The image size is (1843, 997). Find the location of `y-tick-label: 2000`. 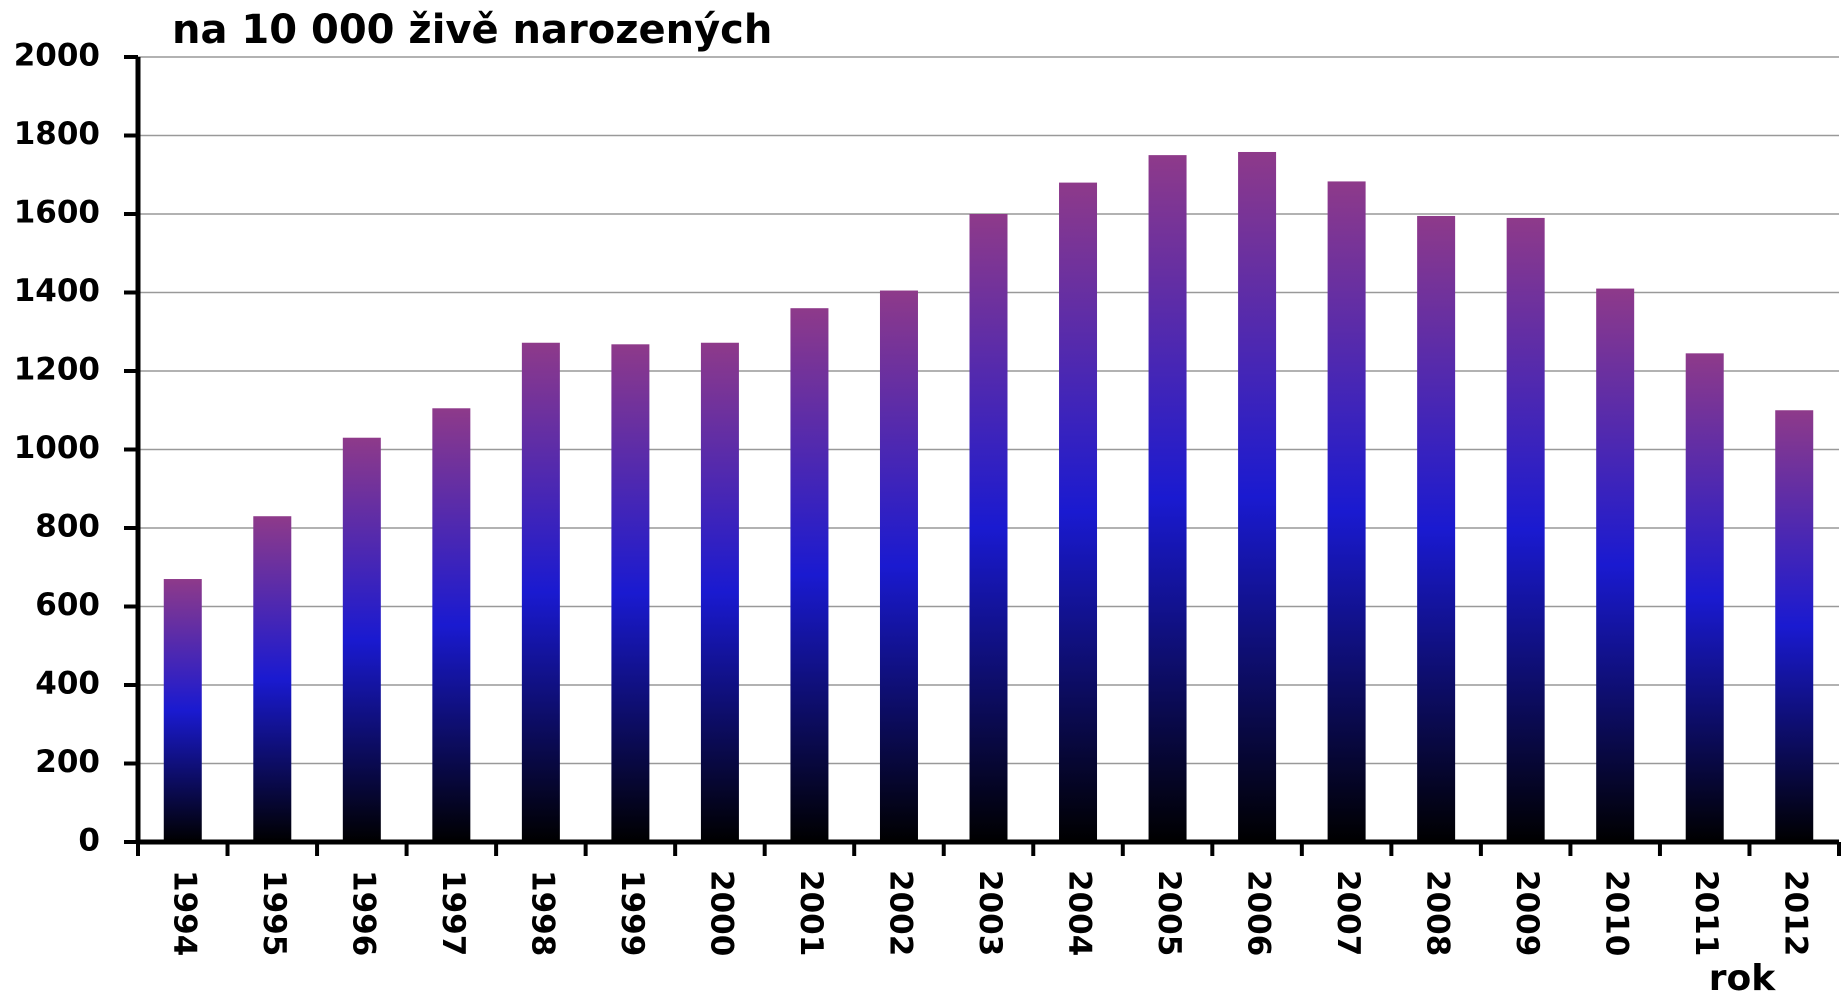

y-tick-label: 2000 is located at coordinates (57, 56).